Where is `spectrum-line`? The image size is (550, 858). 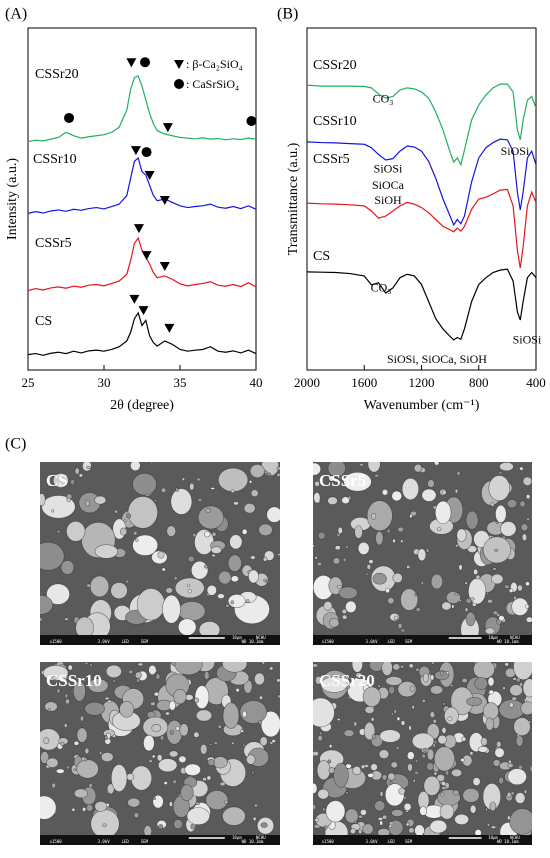
spectrum-line is located at coordinates (421, 125).